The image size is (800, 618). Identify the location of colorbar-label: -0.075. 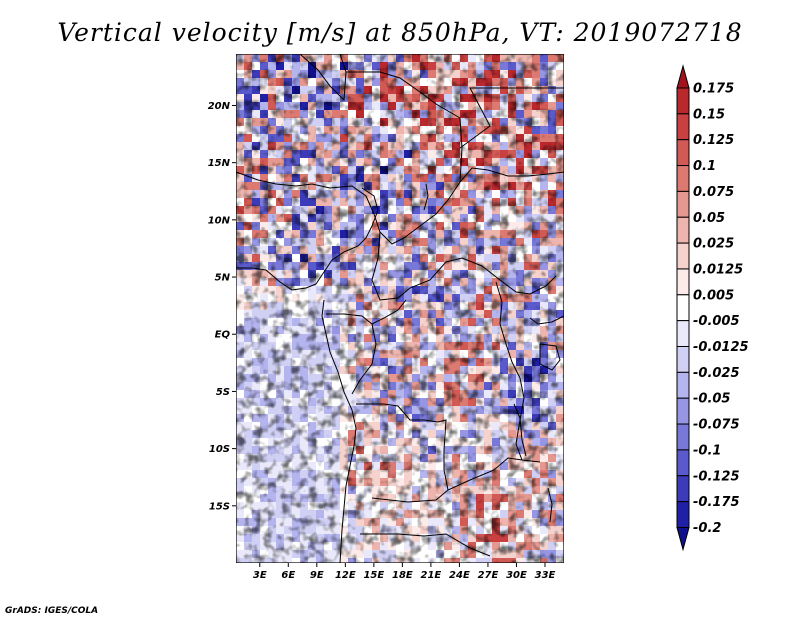
(716, 425).